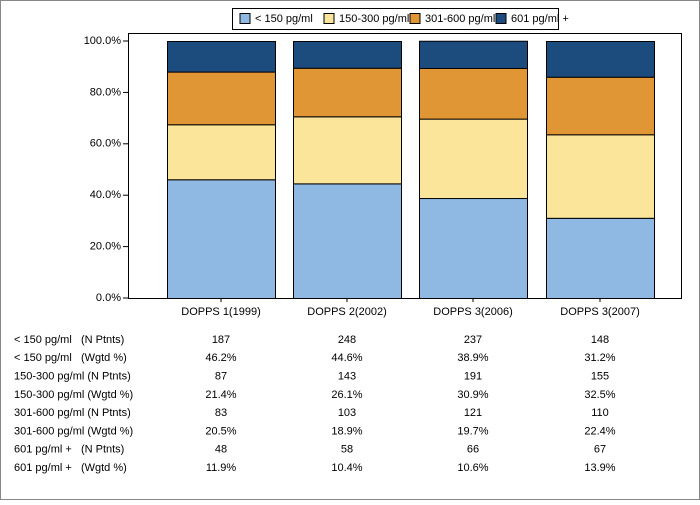  What do you see at coordinates (220, 312) in the screenshot?
I see `x-tick-label: DOPPS 1(1999)` at bounding box center [220, 312].